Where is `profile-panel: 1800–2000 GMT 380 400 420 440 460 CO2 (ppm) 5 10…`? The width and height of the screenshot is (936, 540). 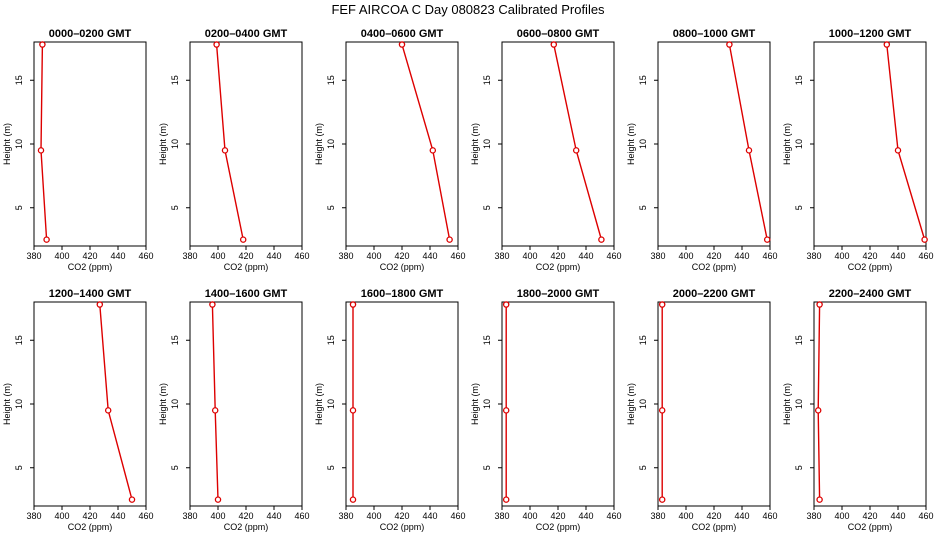 profile-panel: 1800–2000 GMT 380 400 420 440 460 CO2 (ppm) 5 10… is located at coordinates (546, 410).